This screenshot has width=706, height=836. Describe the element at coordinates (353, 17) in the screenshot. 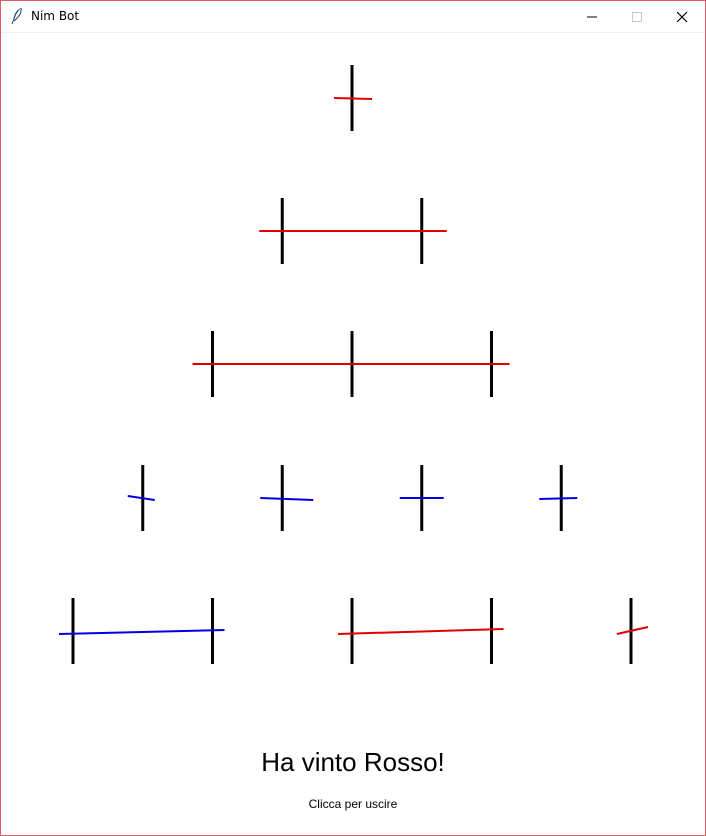

I see `title-bar: Nim Bot` at that location.